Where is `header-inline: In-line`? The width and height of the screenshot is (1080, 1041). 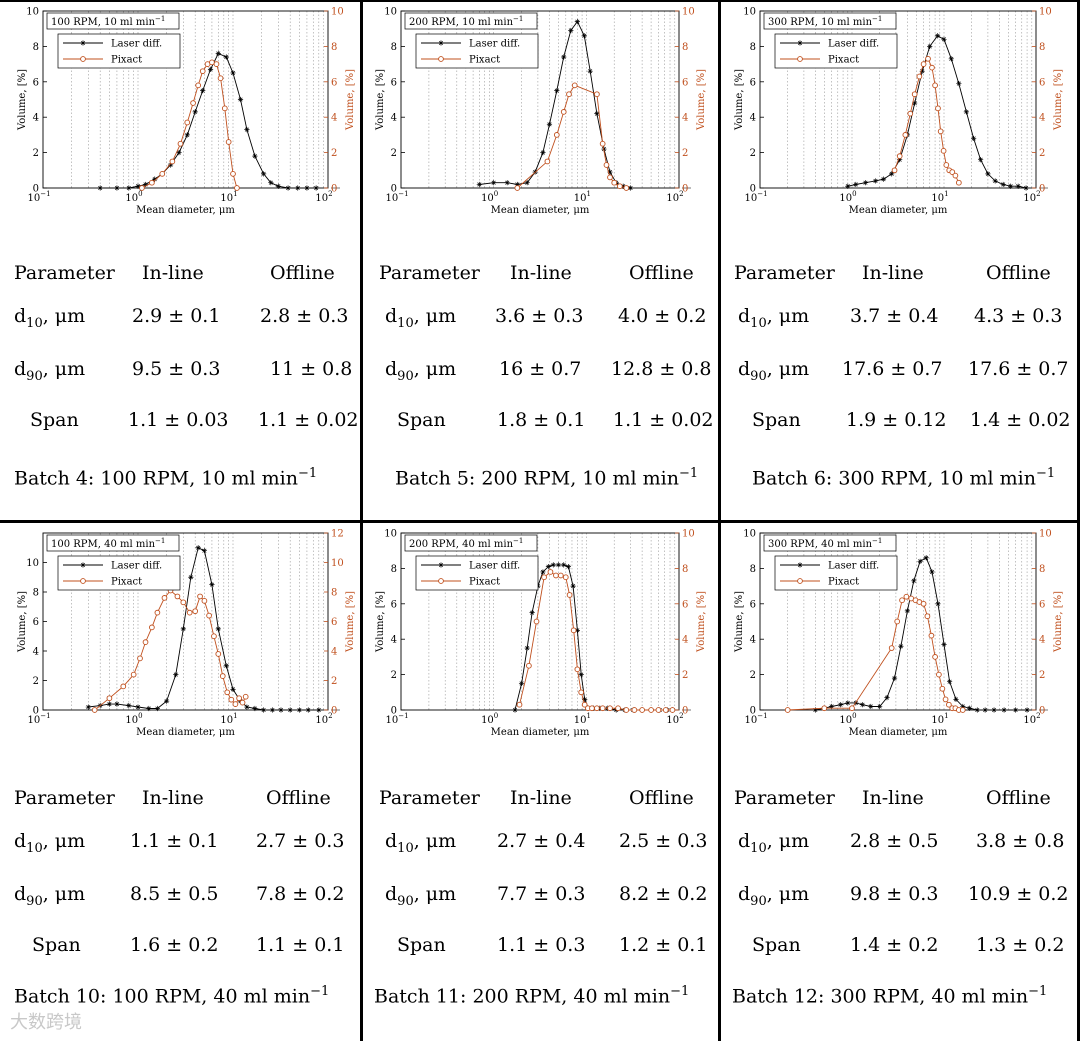 header-inline: In-line is located at coordinates (173, 273).